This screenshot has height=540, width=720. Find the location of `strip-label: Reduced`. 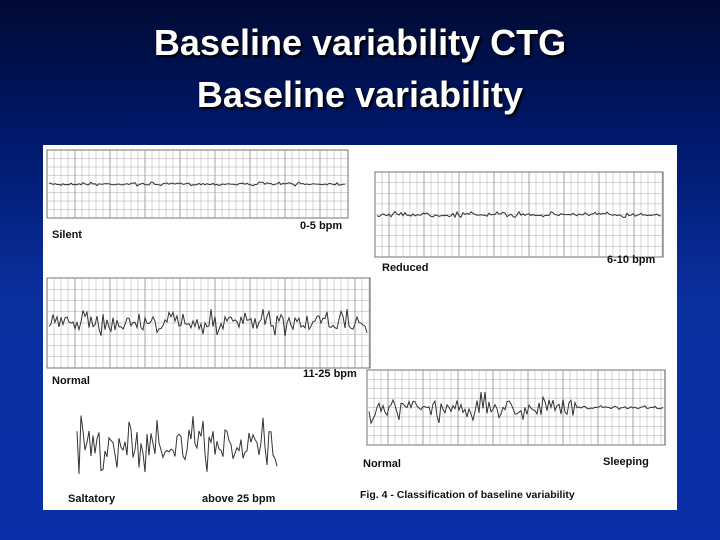

strip-label: Reduced is located at coordinates (405, 268).